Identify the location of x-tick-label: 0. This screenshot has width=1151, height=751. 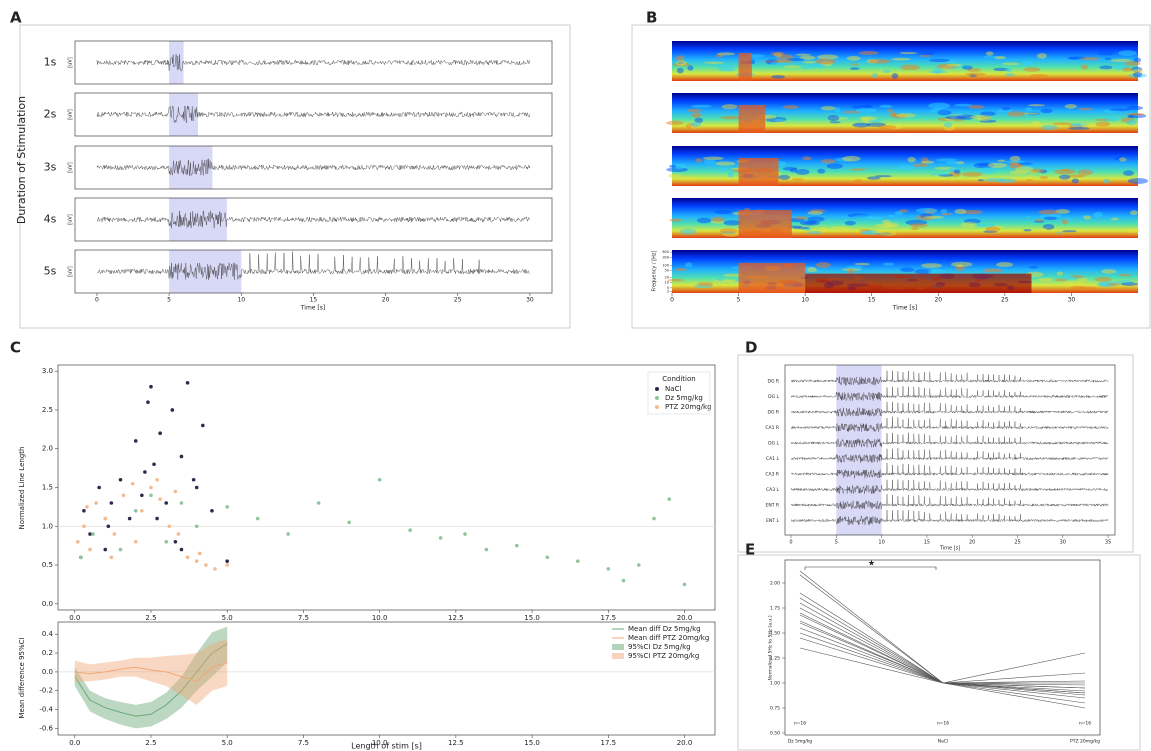
(790, 543).